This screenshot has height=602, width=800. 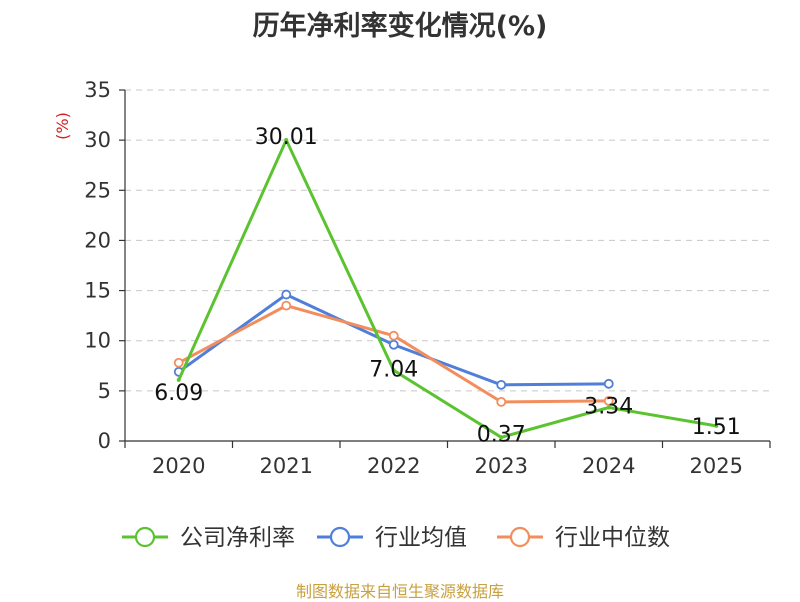 What do you see at coordinates (399, 591) in the screenshot?
I see `source-note: 制图数据来自恒生聚源数据库` at bounding box center [399, 591].